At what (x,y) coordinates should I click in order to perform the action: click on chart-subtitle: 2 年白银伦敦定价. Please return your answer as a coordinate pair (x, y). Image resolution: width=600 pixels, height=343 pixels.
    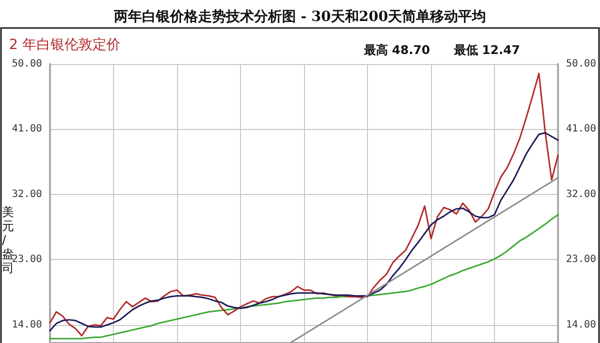
    Looking at the image, I should click on (64, 45).